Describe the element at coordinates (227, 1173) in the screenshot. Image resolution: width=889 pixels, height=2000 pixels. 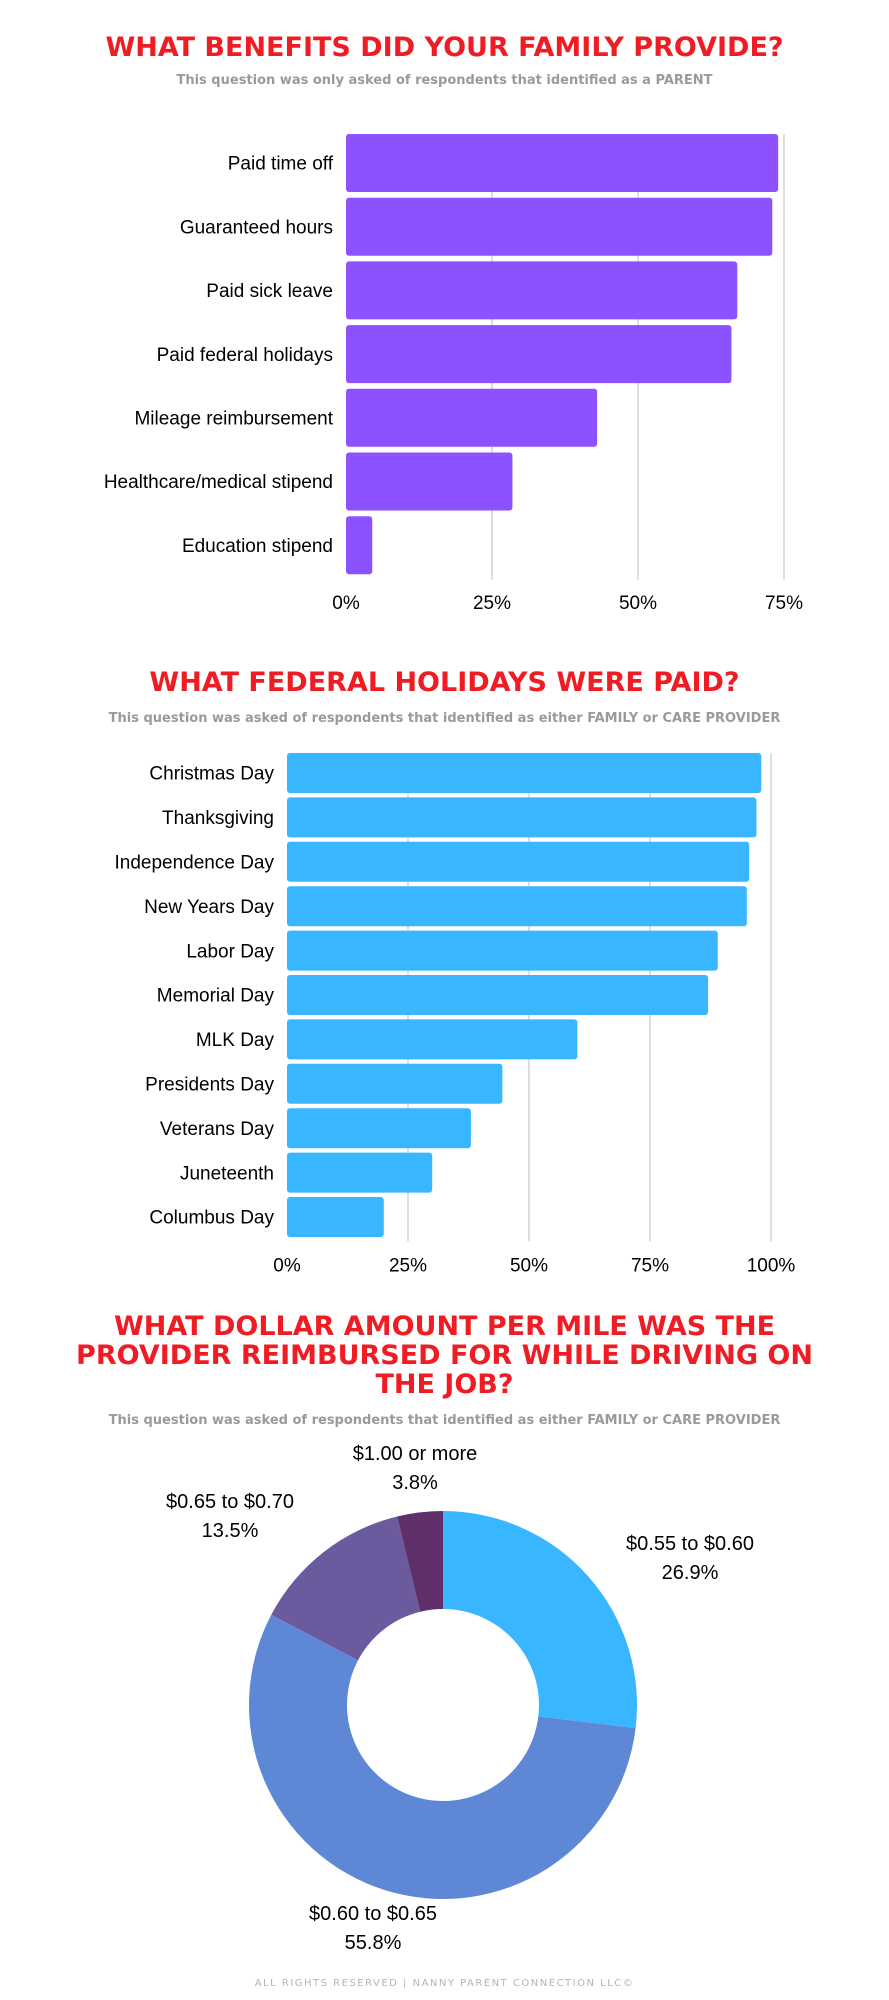
I see `category-label: Juneteenth` at that location.